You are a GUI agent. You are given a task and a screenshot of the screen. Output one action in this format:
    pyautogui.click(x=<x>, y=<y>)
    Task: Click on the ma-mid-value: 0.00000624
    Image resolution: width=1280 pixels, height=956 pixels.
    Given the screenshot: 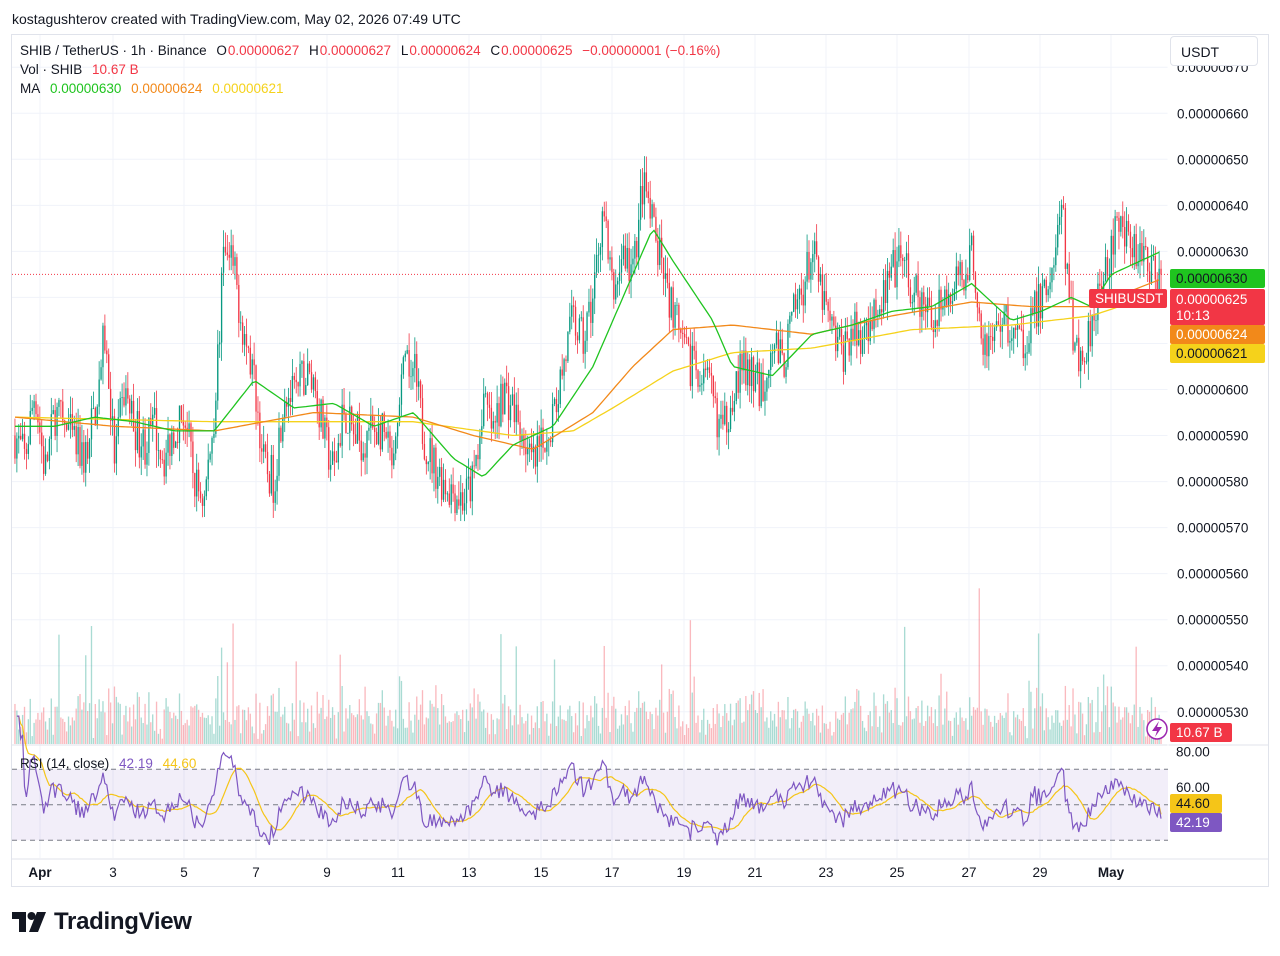 What is the action you would take?
    pyautogui.click(x=167, y=88)
    